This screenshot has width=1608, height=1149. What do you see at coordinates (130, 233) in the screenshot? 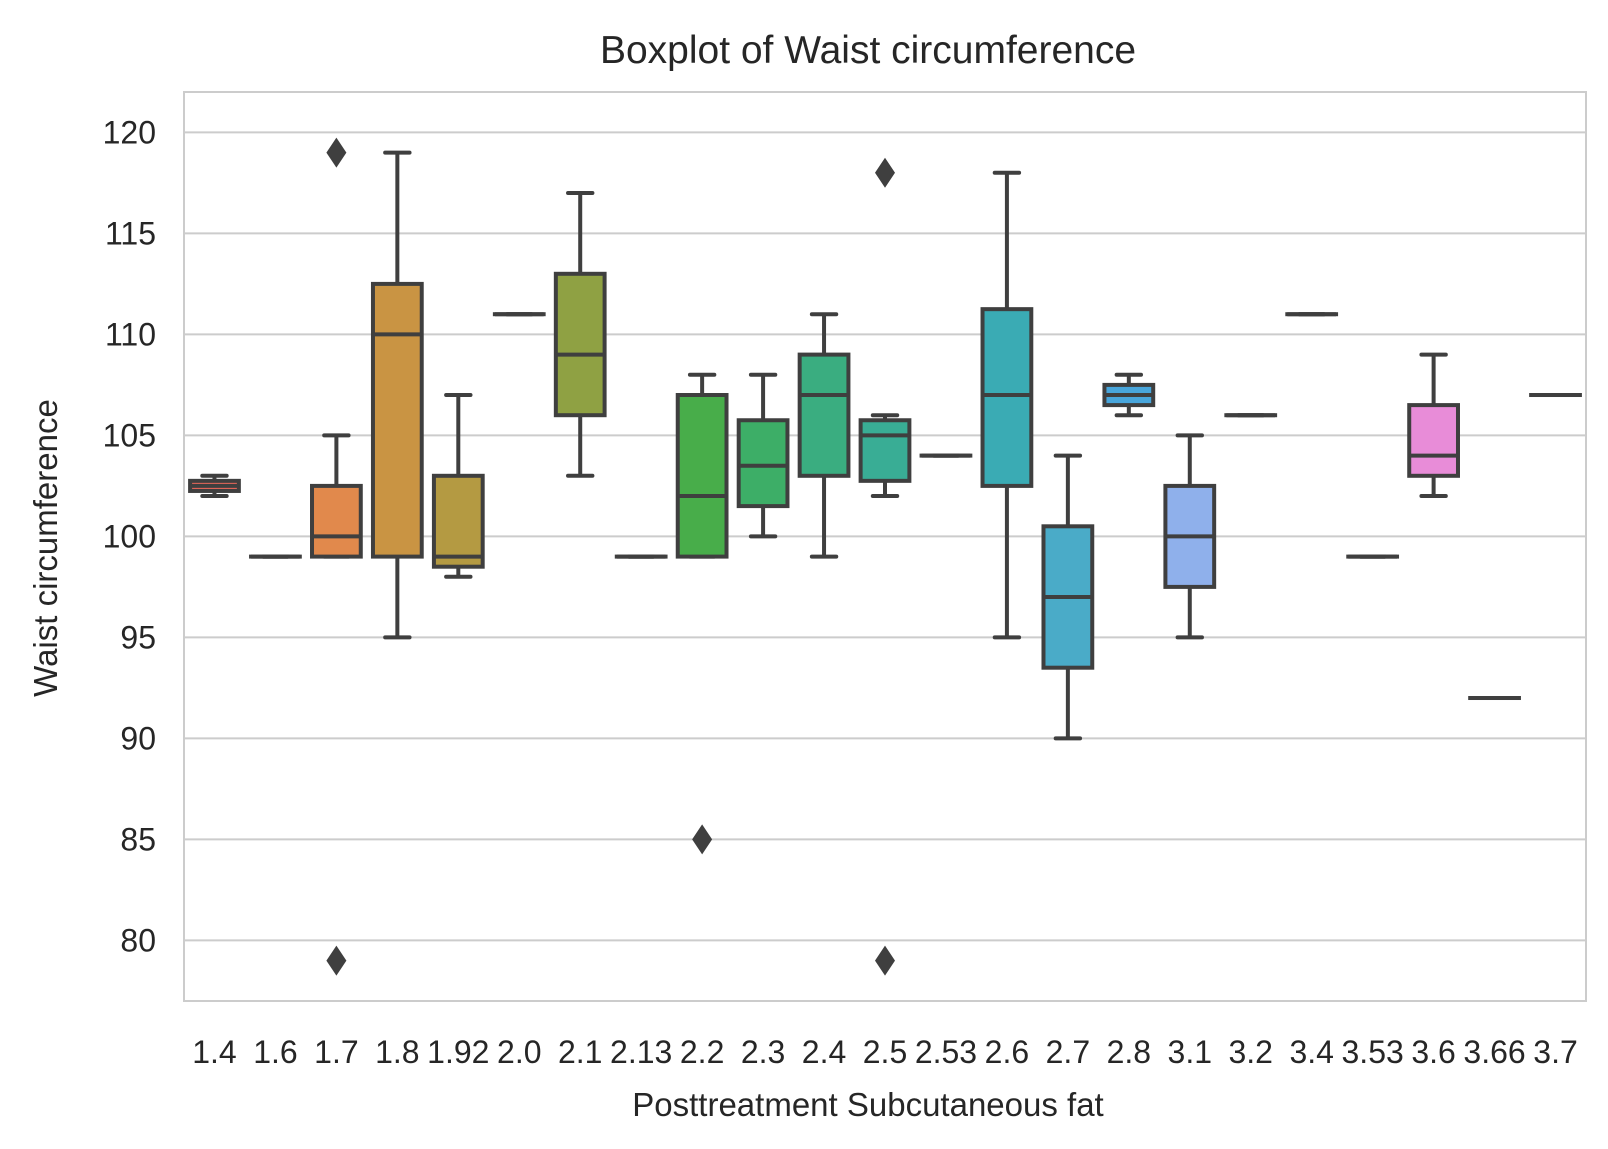
I see `y-tick-label: 115` at bounding box center [130, 233].